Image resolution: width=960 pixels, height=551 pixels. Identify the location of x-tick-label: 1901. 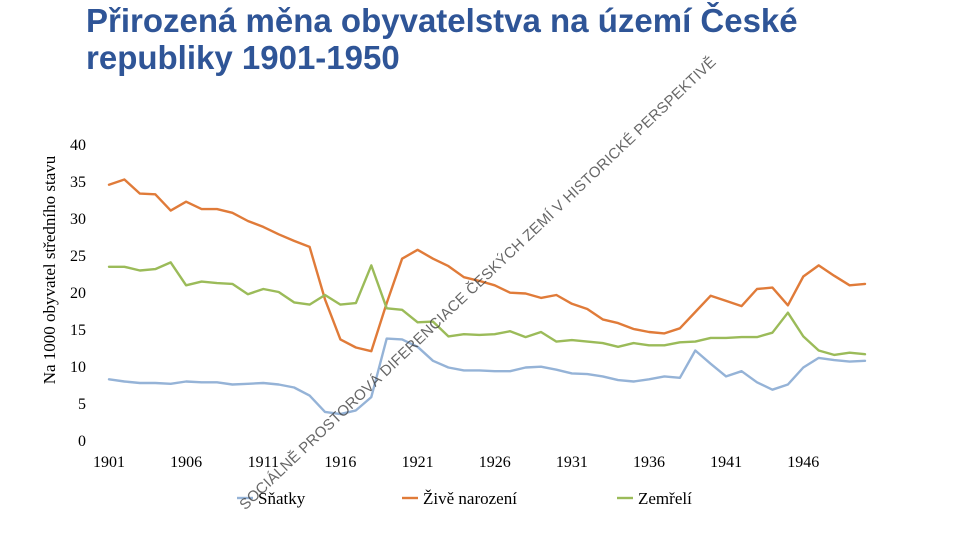
(109, 462).